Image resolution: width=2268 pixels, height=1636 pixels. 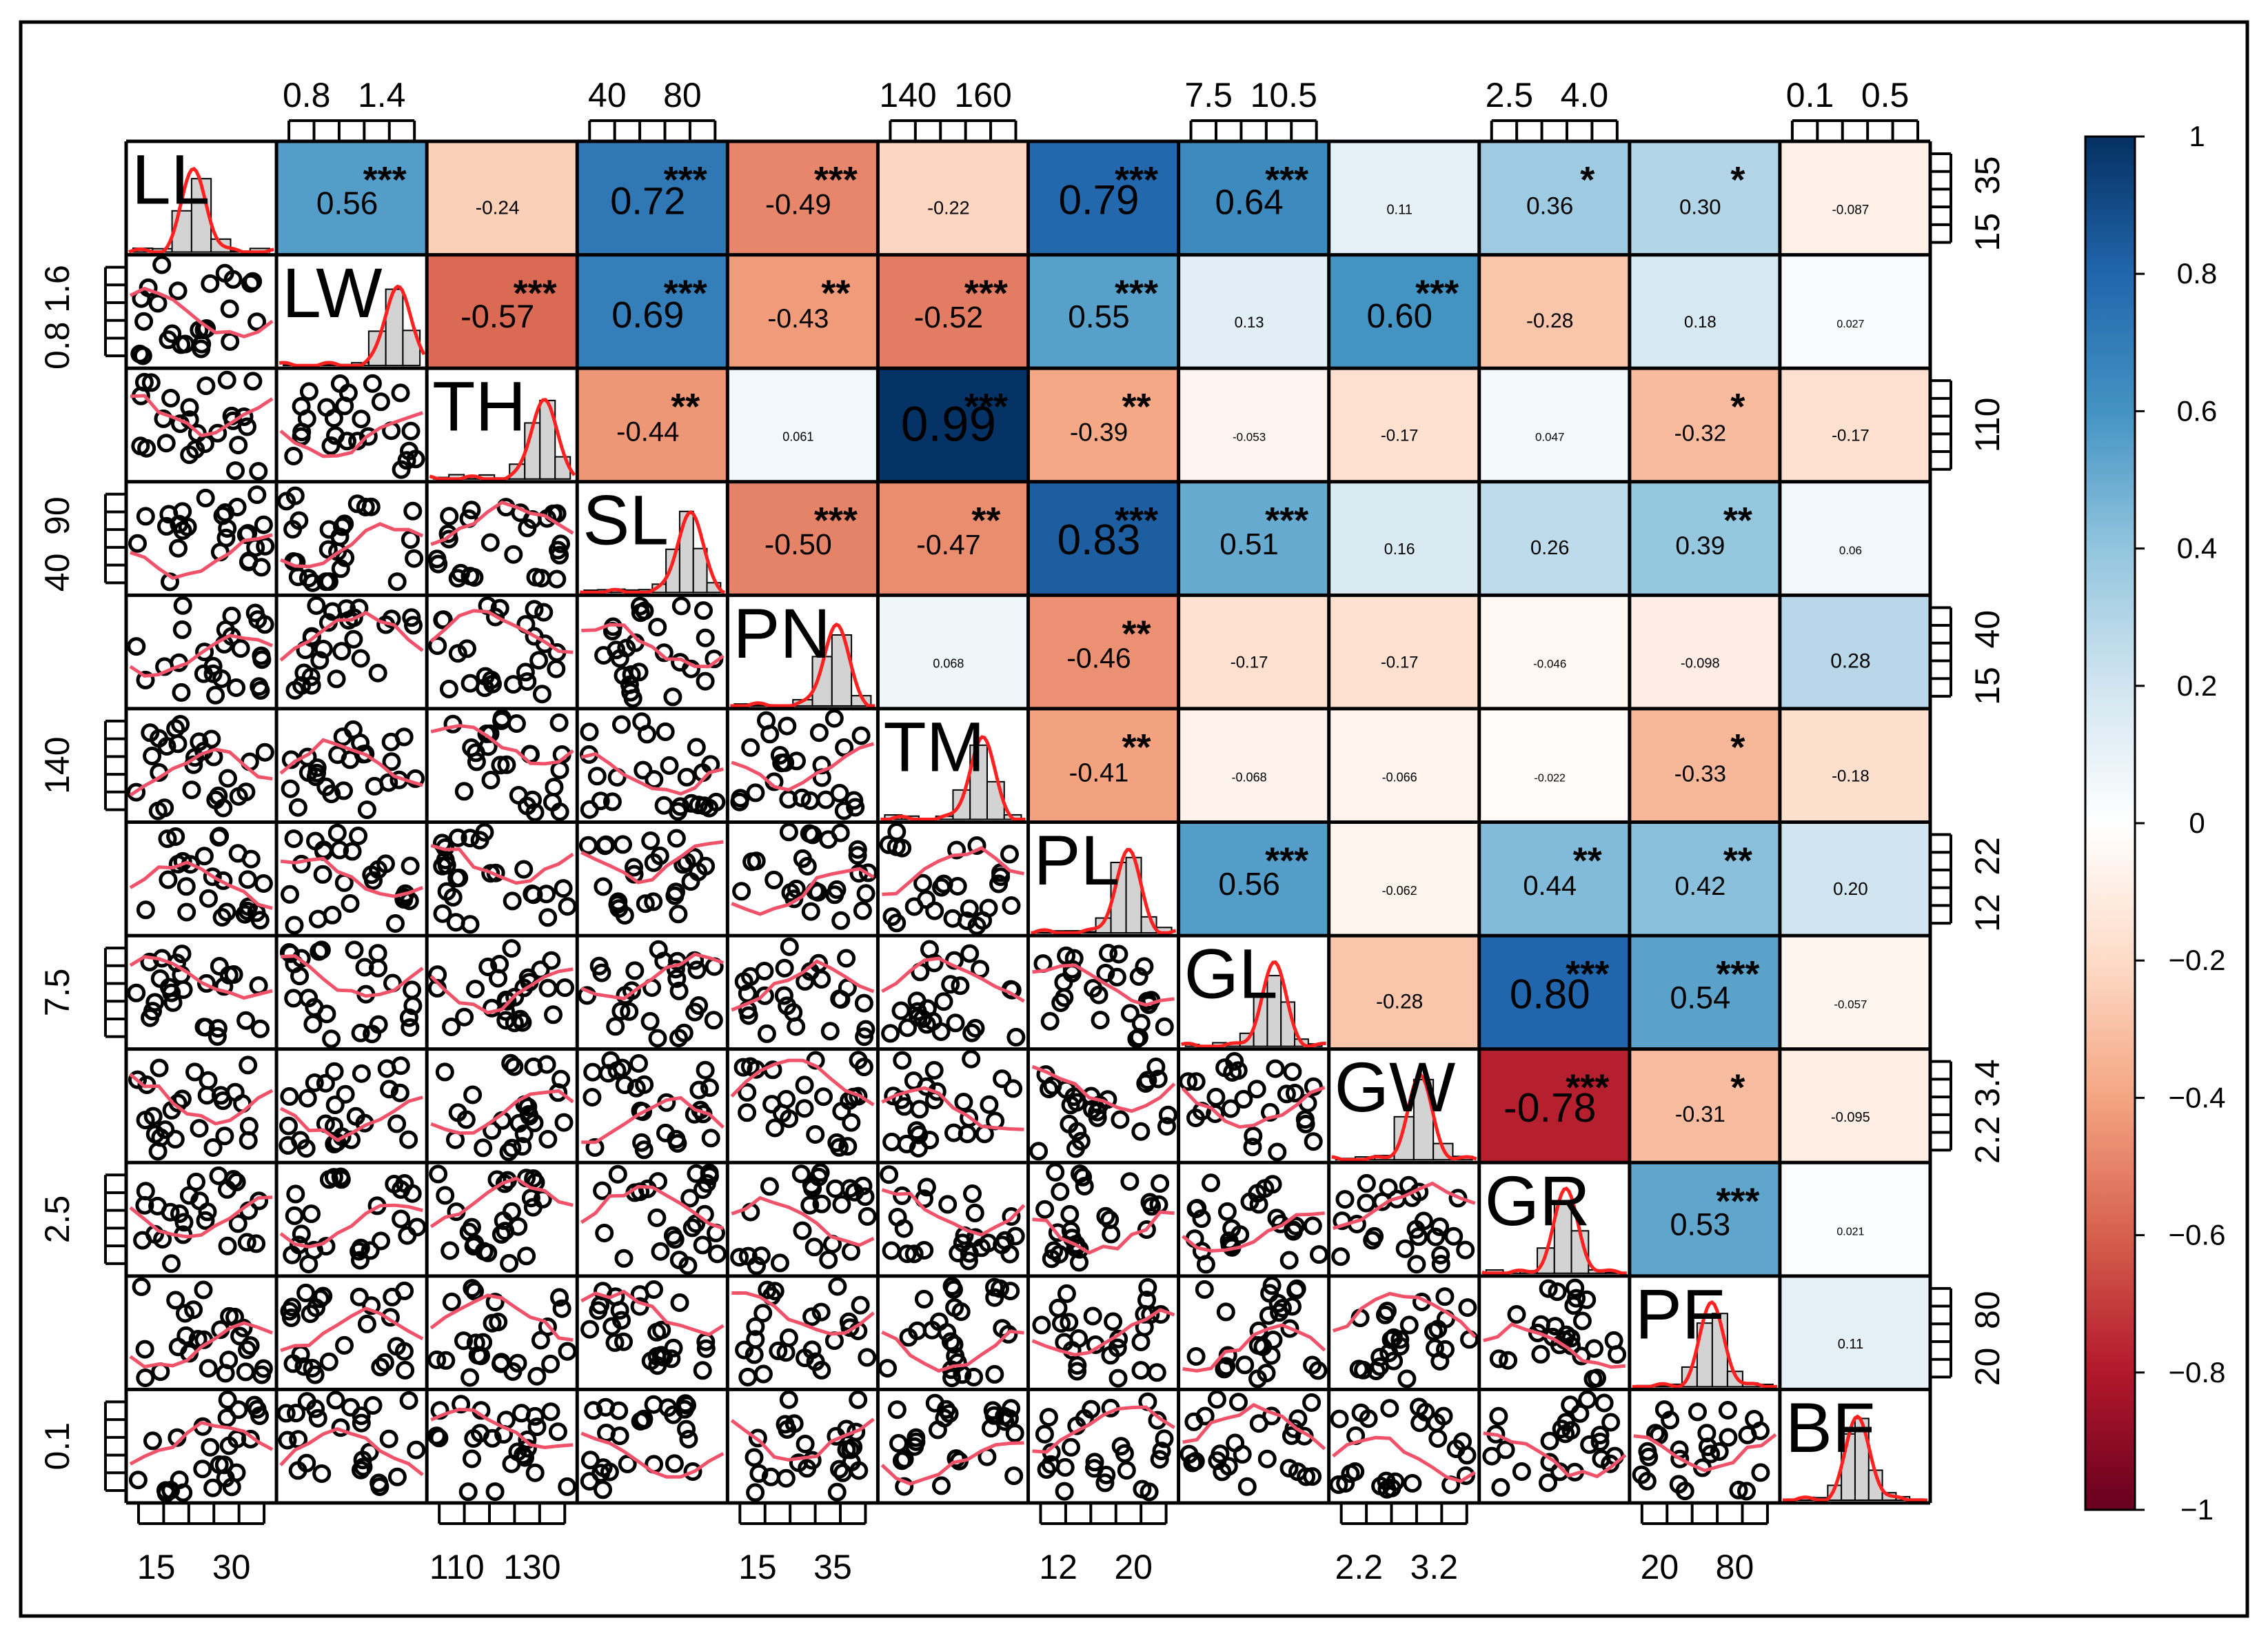 What do you see at coordinates (1103, 1109) in the screenshot?
I see `scatter-panel-GW-PL` at bounding box center [1103, 1109].